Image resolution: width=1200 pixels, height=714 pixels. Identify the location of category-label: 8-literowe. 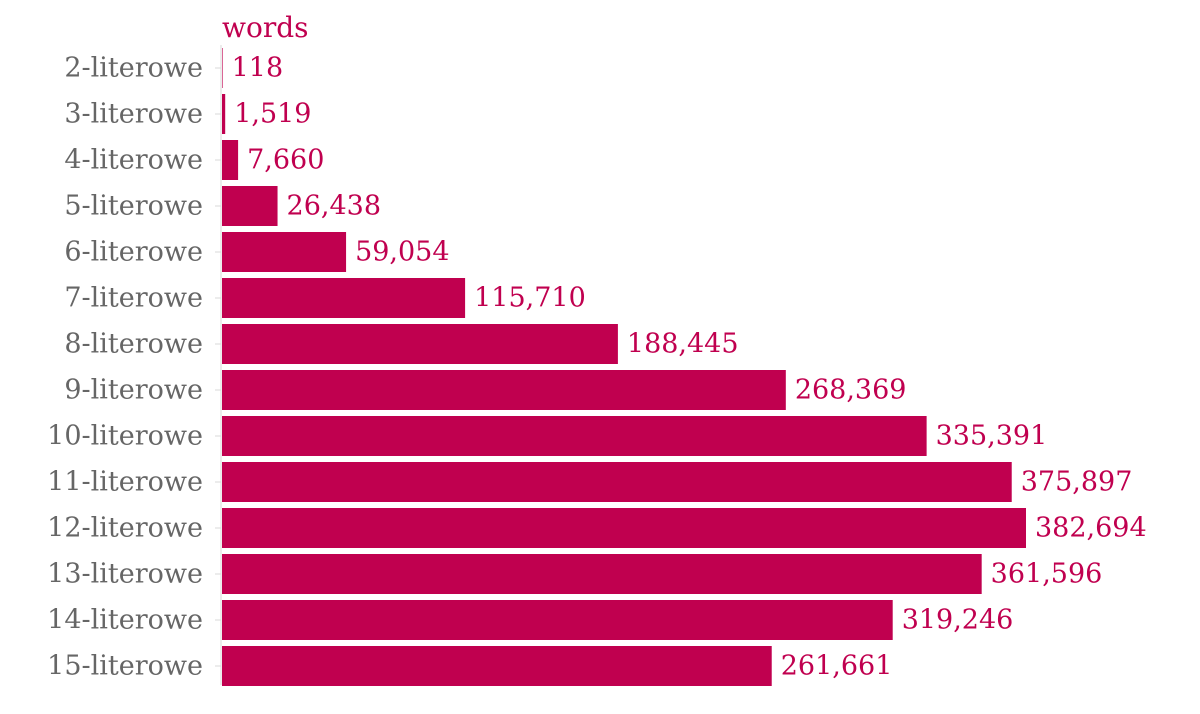
(133, 344).